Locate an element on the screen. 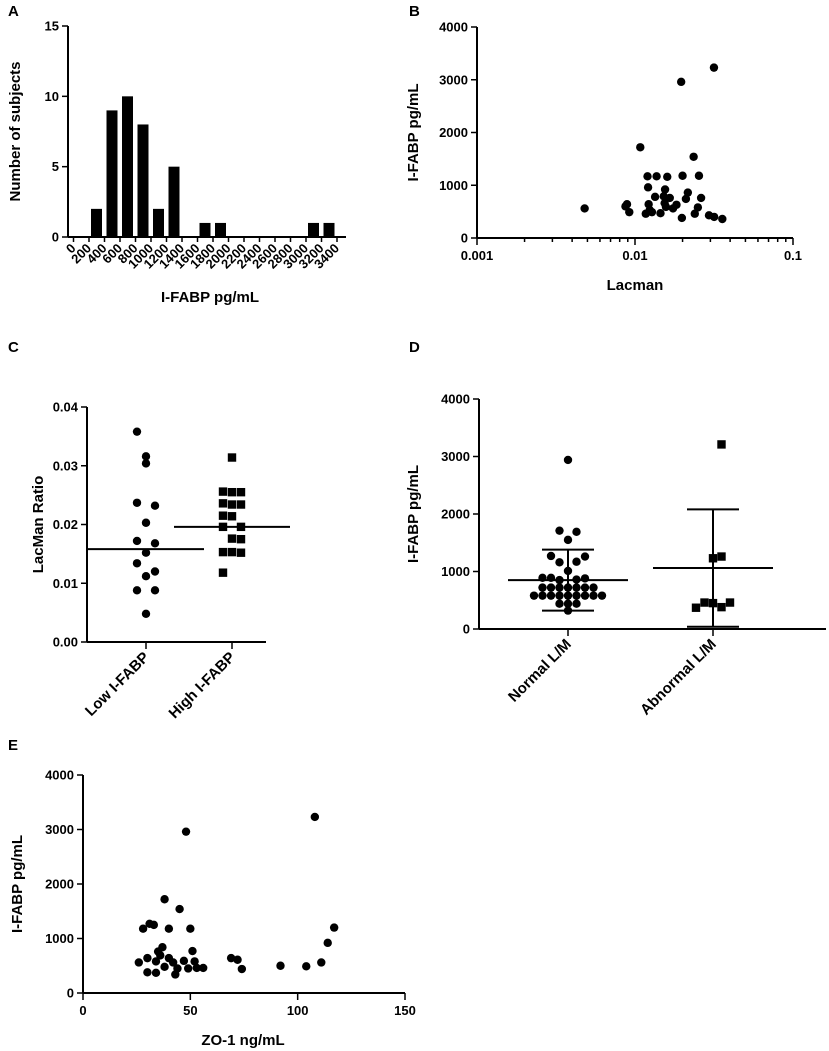 Image resolution: width=829 pixels, height=1051 pixels. x-tick-label: 0.1 is located at coordinates (793, 255).